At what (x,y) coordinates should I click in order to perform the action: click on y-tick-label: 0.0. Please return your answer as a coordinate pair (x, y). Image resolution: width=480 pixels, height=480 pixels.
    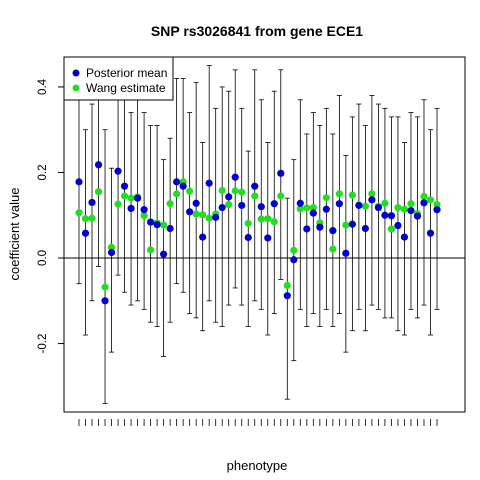
    Looking at the image, I should click on (43, 258).